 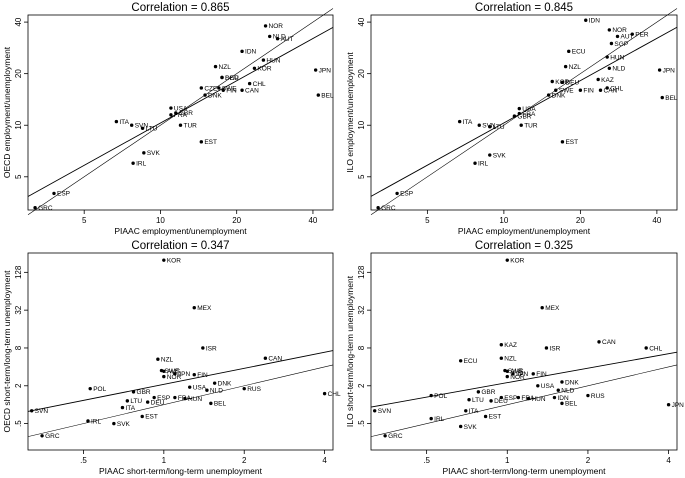 What do you see at coordinates (483, 164) in the screenshot?
I see `ilo-employment-point-label: IRL` at bounding box center [483, 164].